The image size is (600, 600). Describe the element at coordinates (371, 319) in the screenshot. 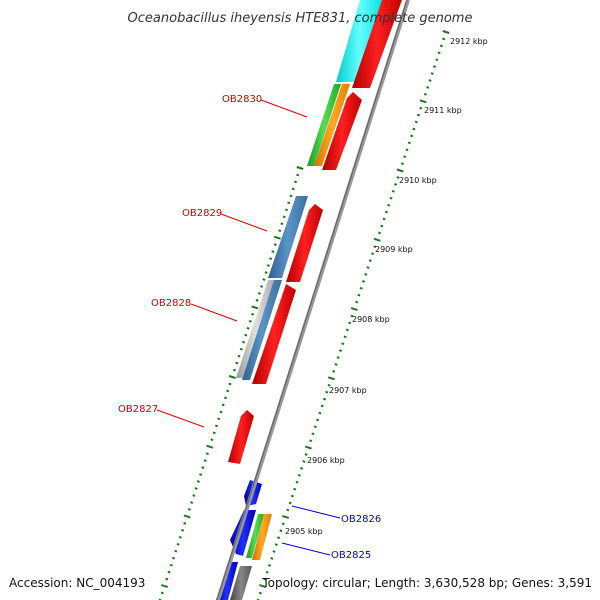

I see `scale-label: 2908 kbp` at that location.